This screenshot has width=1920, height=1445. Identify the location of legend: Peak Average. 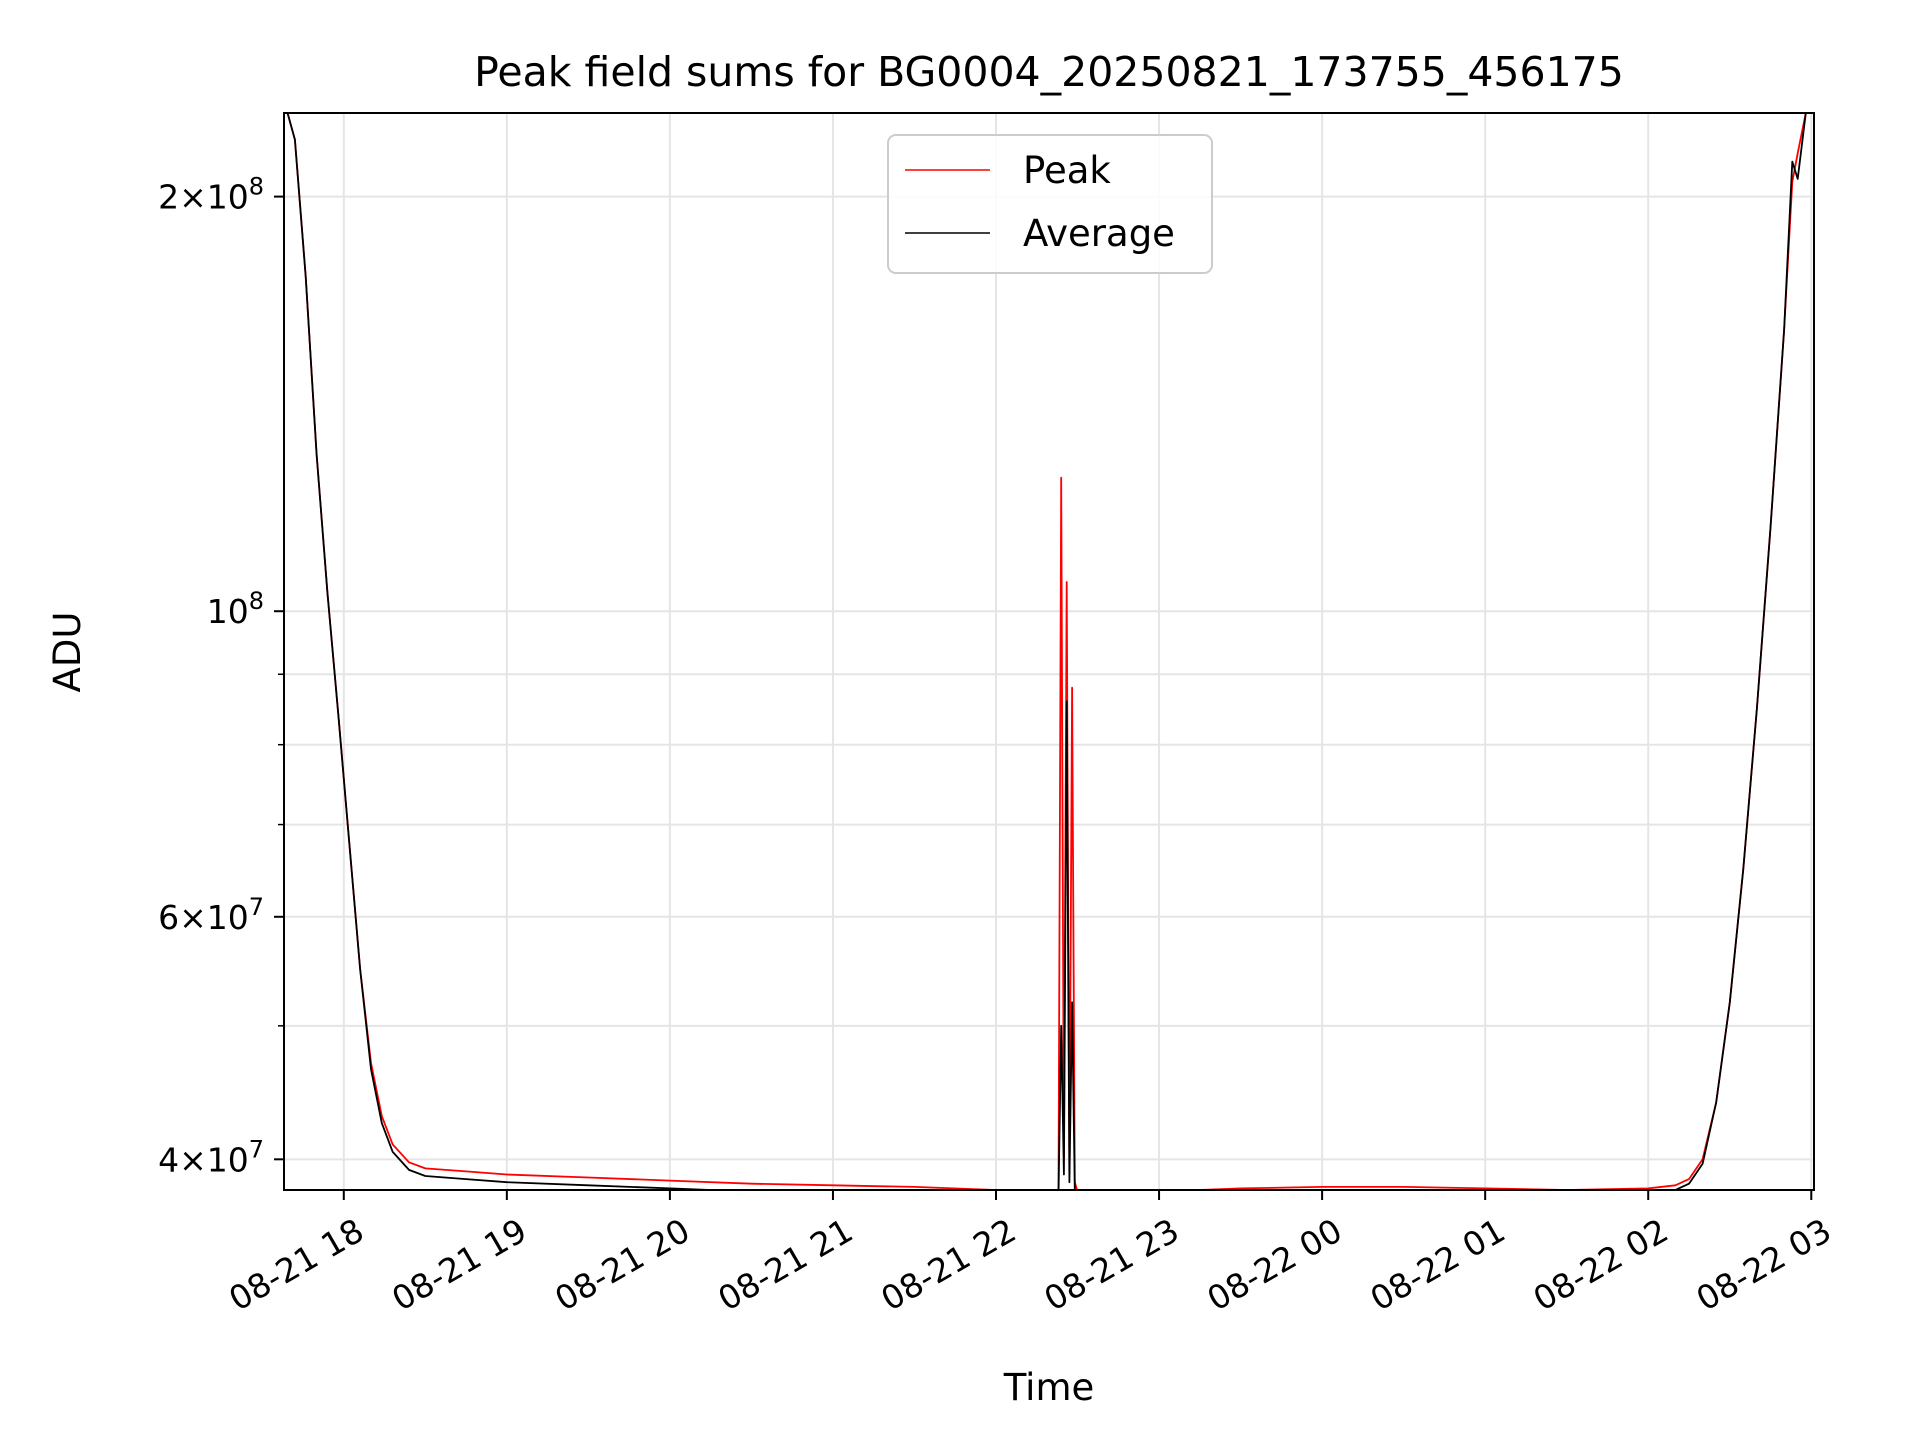
(1050, 204).